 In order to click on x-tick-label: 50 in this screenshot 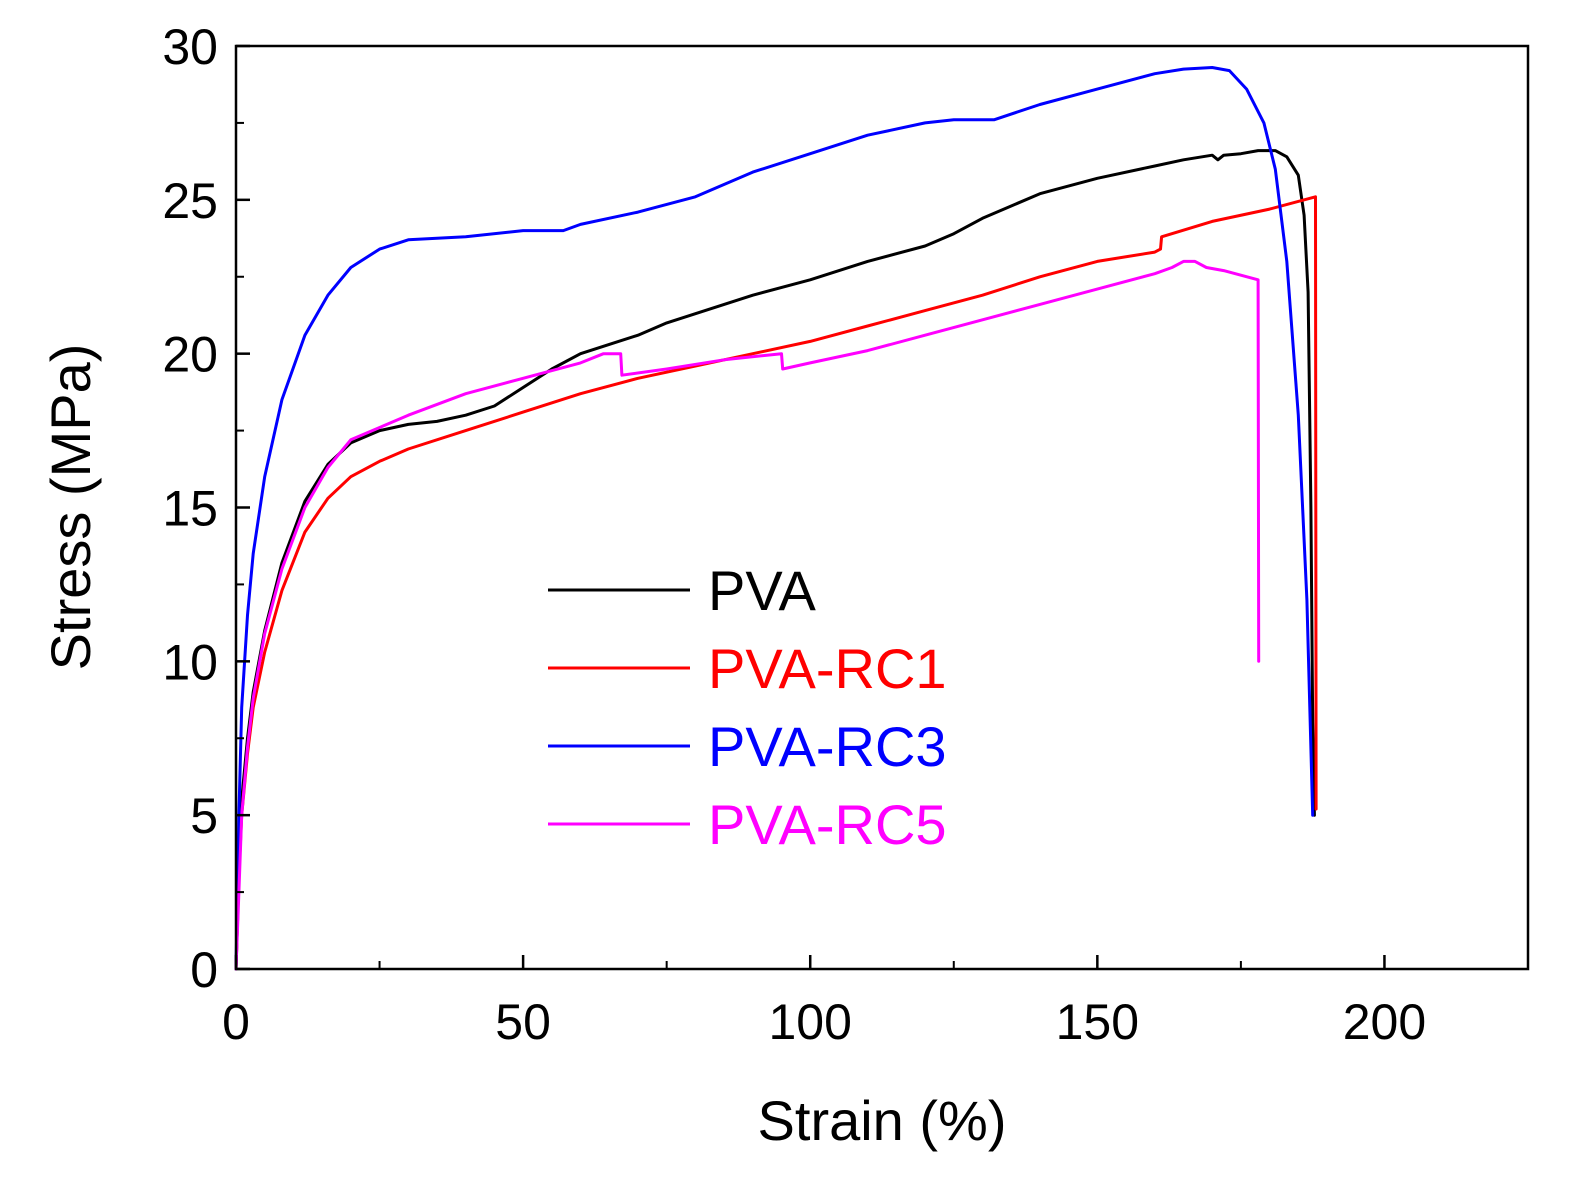, I will do `click(523, 1022)`.